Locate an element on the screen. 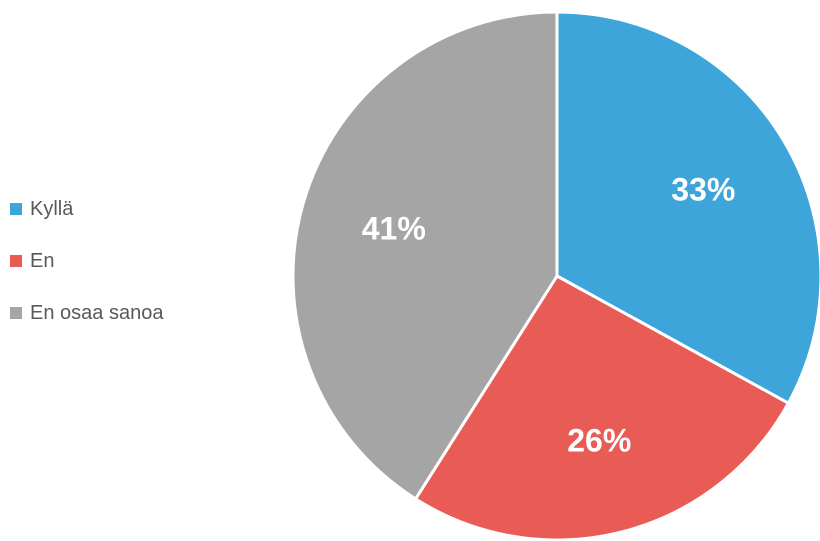  data-label-en: 26% is located at coordinates (599, 441).